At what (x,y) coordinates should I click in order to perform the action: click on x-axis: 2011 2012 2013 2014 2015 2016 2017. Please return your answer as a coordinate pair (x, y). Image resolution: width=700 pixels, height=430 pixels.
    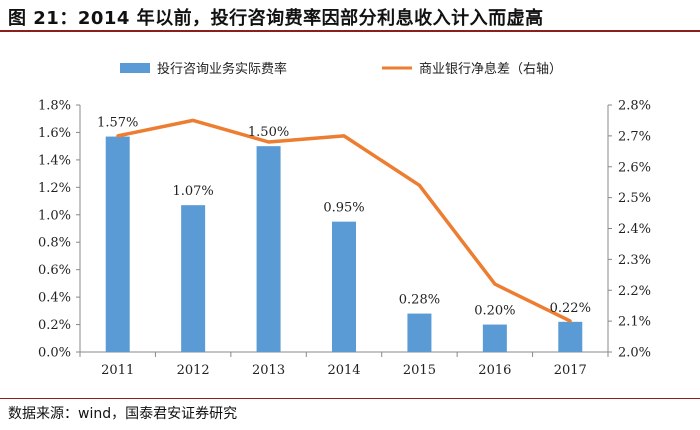
    Looking at the image, I should click on (344, 364).